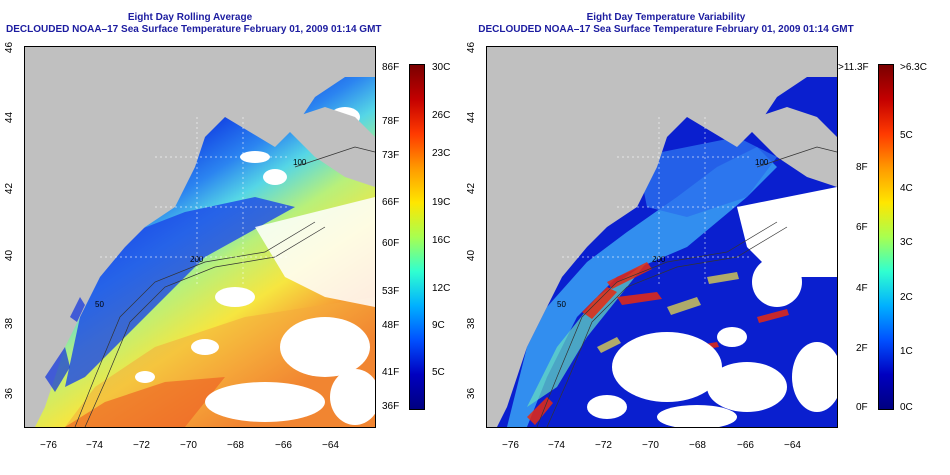  Describe the element at coordinates (441, 288) in the screenshot. I see `colorbar-label: 12C` at that location.